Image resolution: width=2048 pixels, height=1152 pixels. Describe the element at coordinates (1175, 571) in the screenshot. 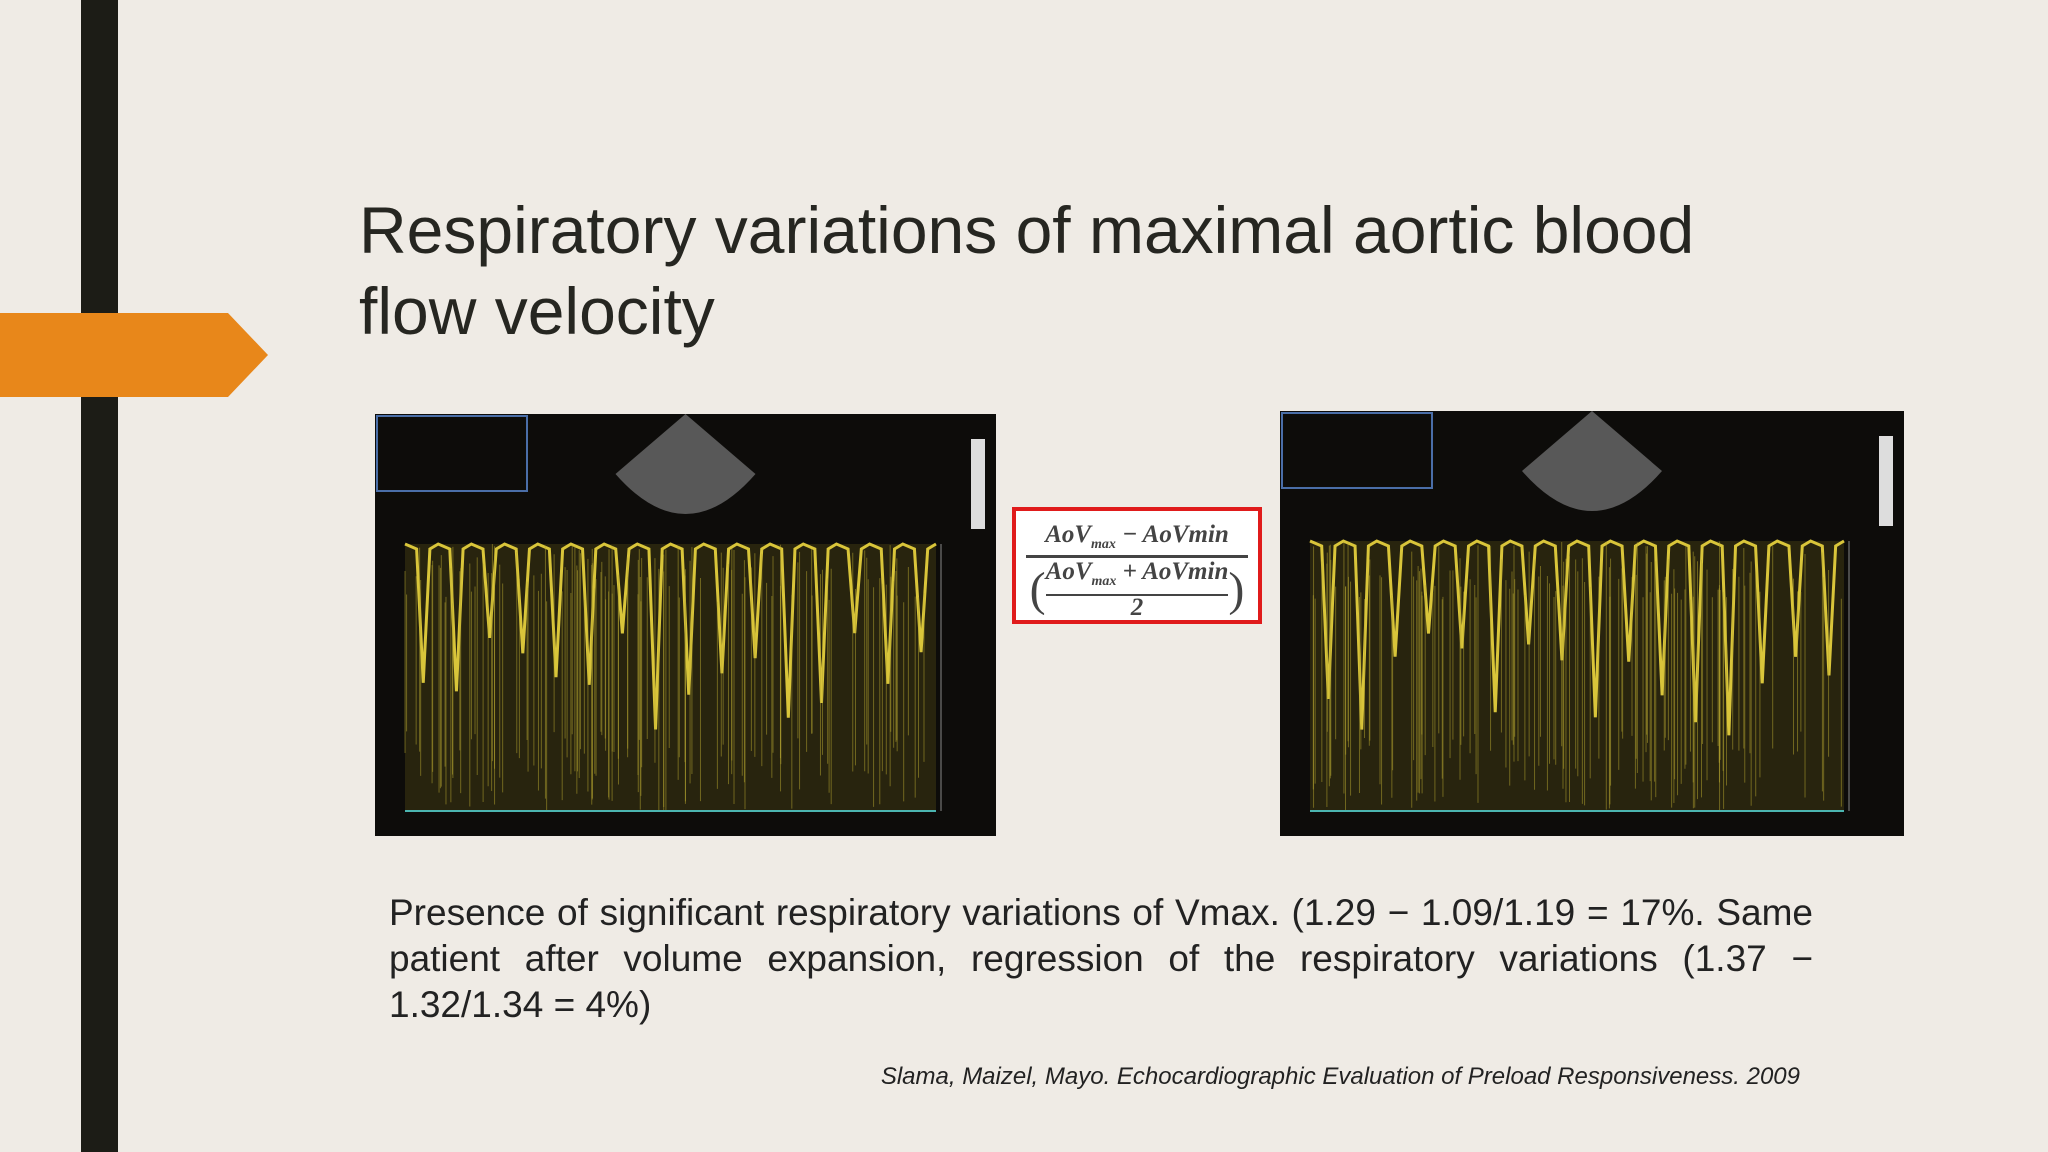

I see `formula-term: + AoVmin` at that location.